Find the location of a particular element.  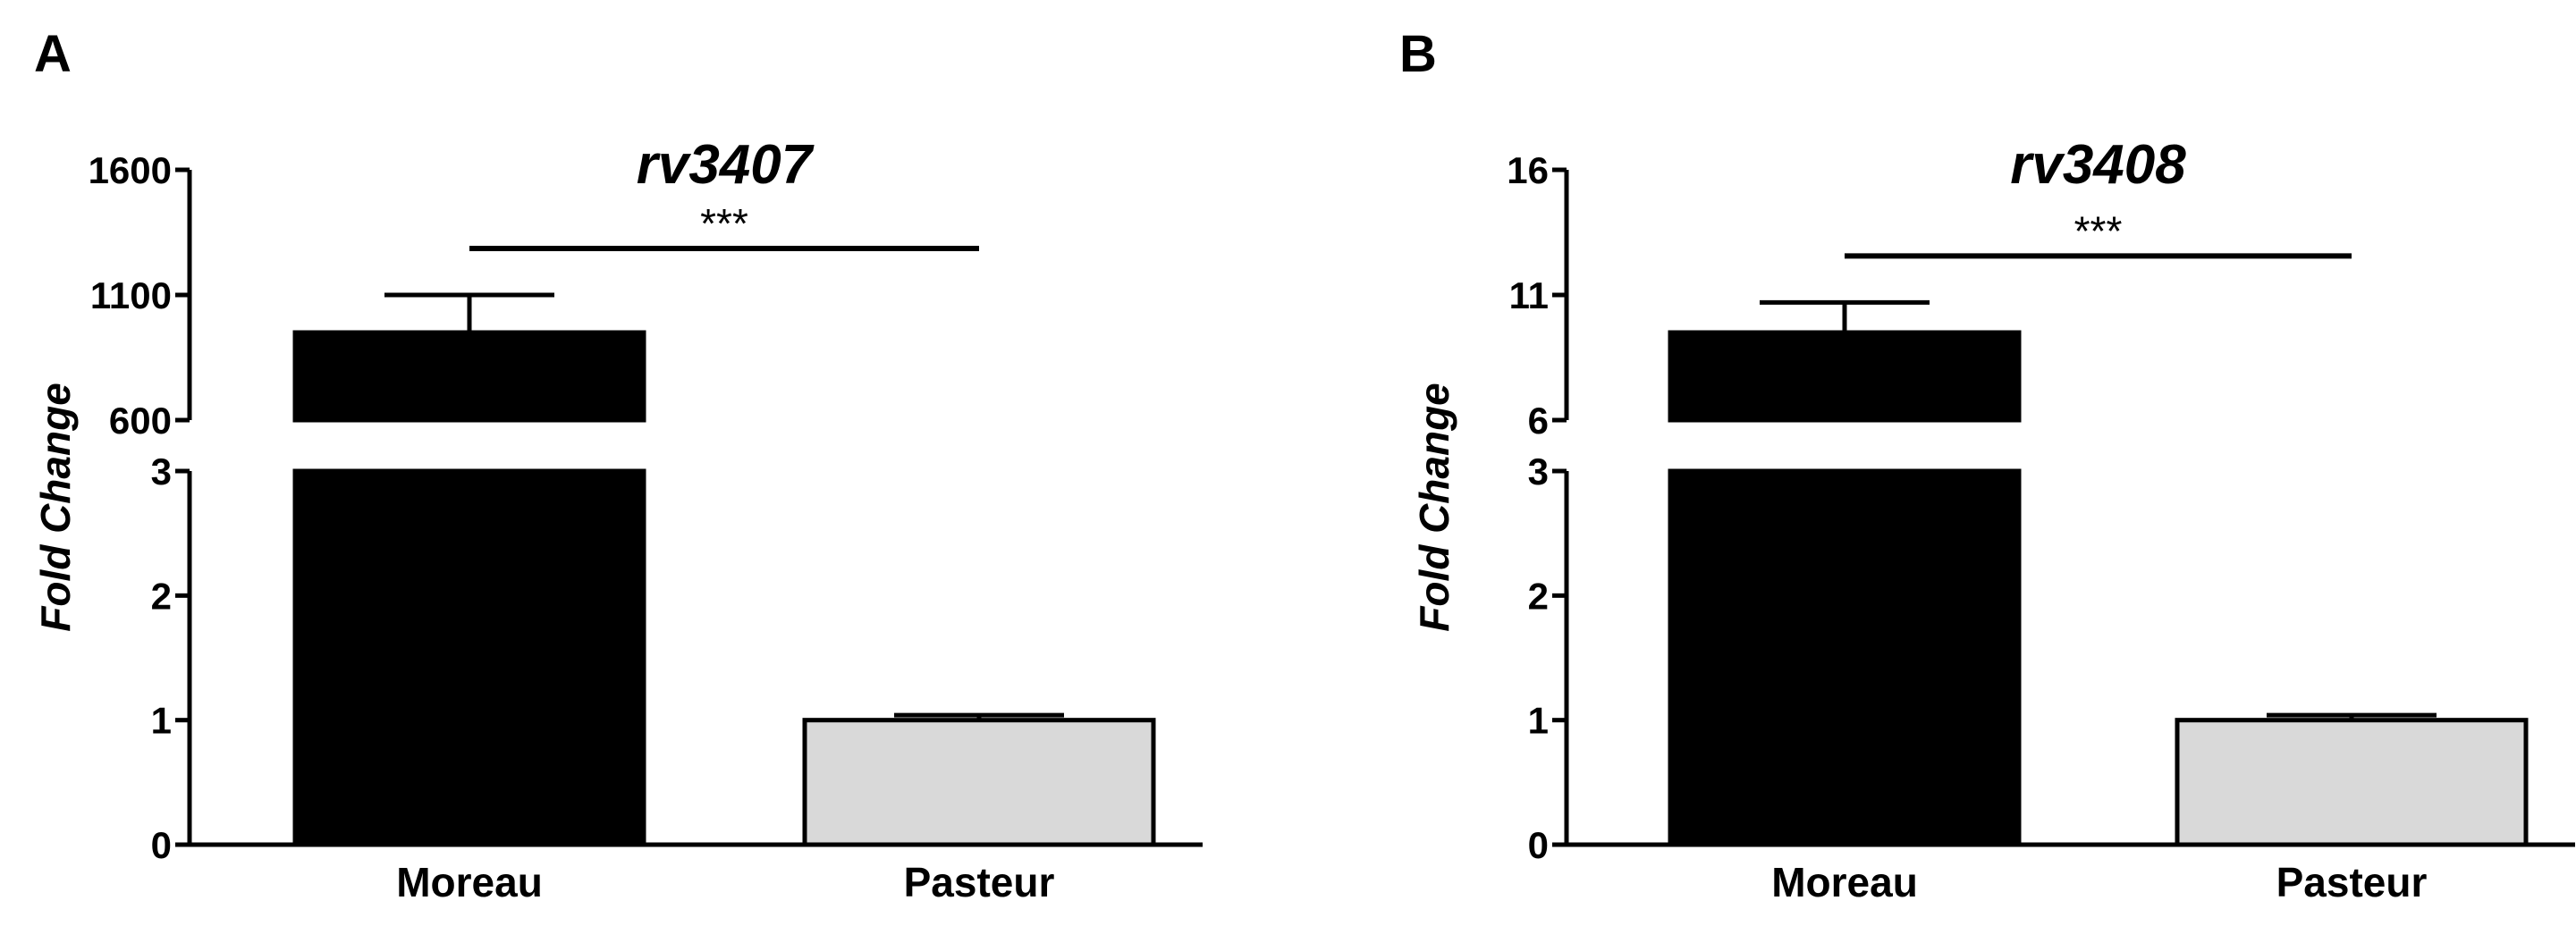

y-tick-label-upper: 1100 is located at coordinates (131, 295).